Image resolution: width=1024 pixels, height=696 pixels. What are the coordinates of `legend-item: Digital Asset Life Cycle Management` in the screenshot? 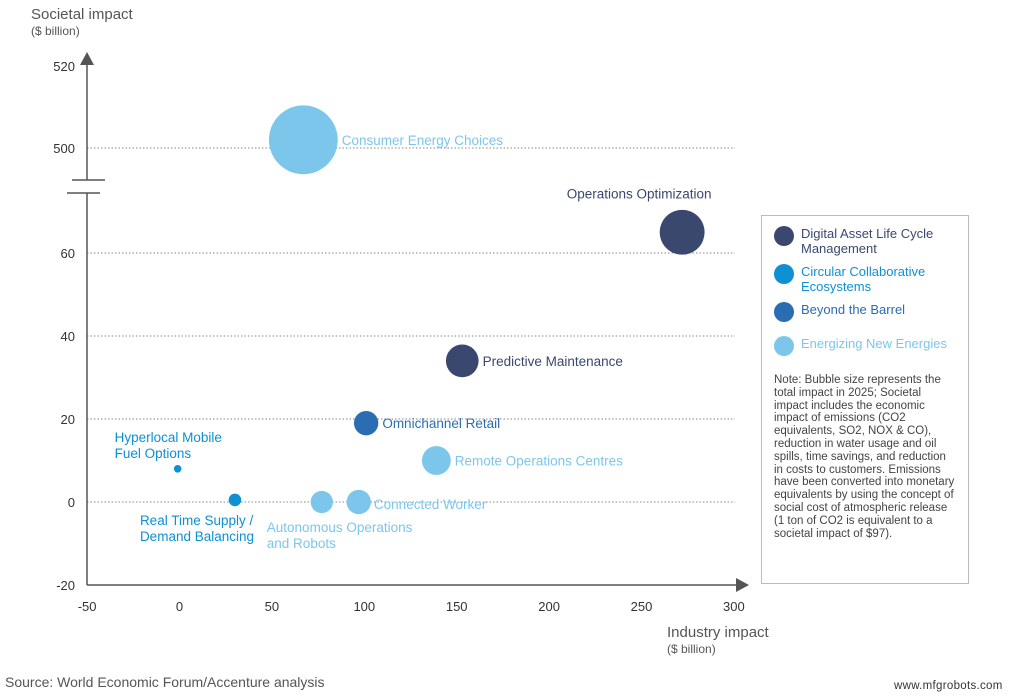 It's located at (866, 241).